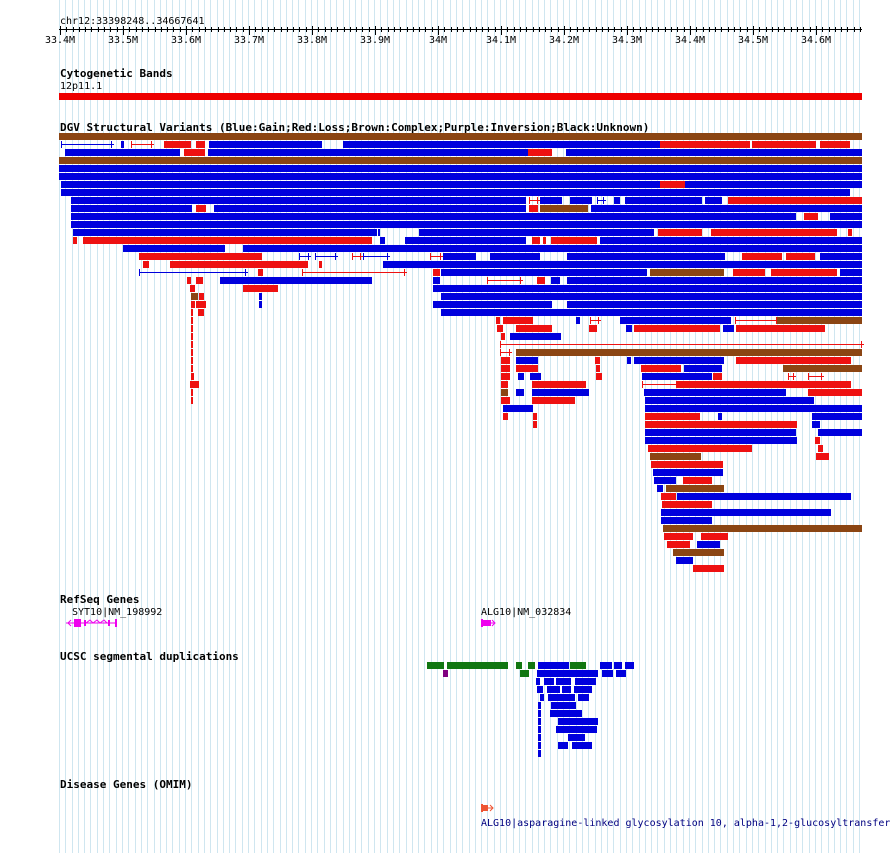 The height and width of the screenshot is (853, 890). What do you see at coordinates (490, 623) in the screenshot?
I see `gene-model-alg10` at bounding box center [490, 623].